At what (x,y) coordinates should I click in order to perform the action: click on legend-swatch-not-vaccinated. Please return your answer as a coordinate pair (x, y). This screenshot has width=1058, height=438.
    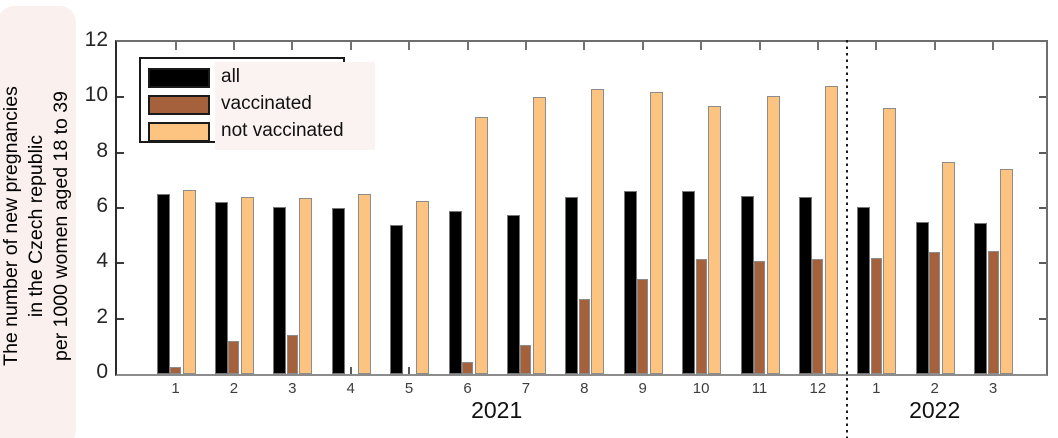
    Looking at the image, I should click on (179, 132).